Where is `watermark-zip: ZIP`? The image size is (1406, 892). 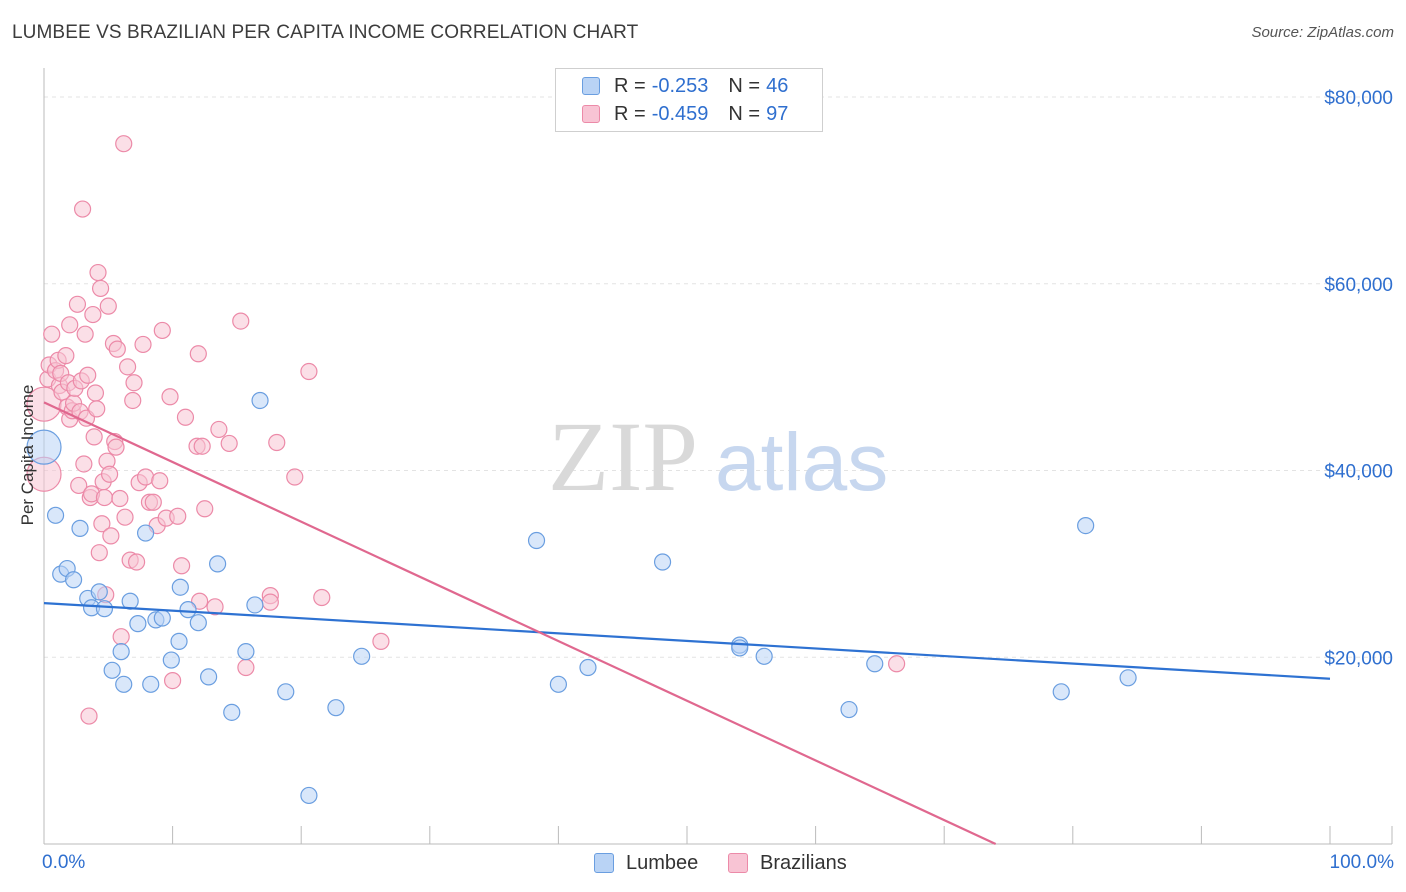 watermark-zip: ZIP is located at coordinates (623, 456).